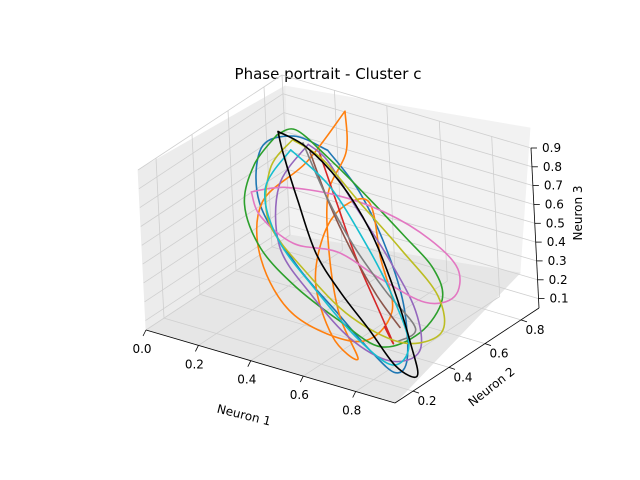 Image resolution: width=640 pixels, height=480 pixels. What do you see at coordinates (556, 242) in the screenshot?
I see `z-tick-label: 0.4` at bounding box center [556, 242].